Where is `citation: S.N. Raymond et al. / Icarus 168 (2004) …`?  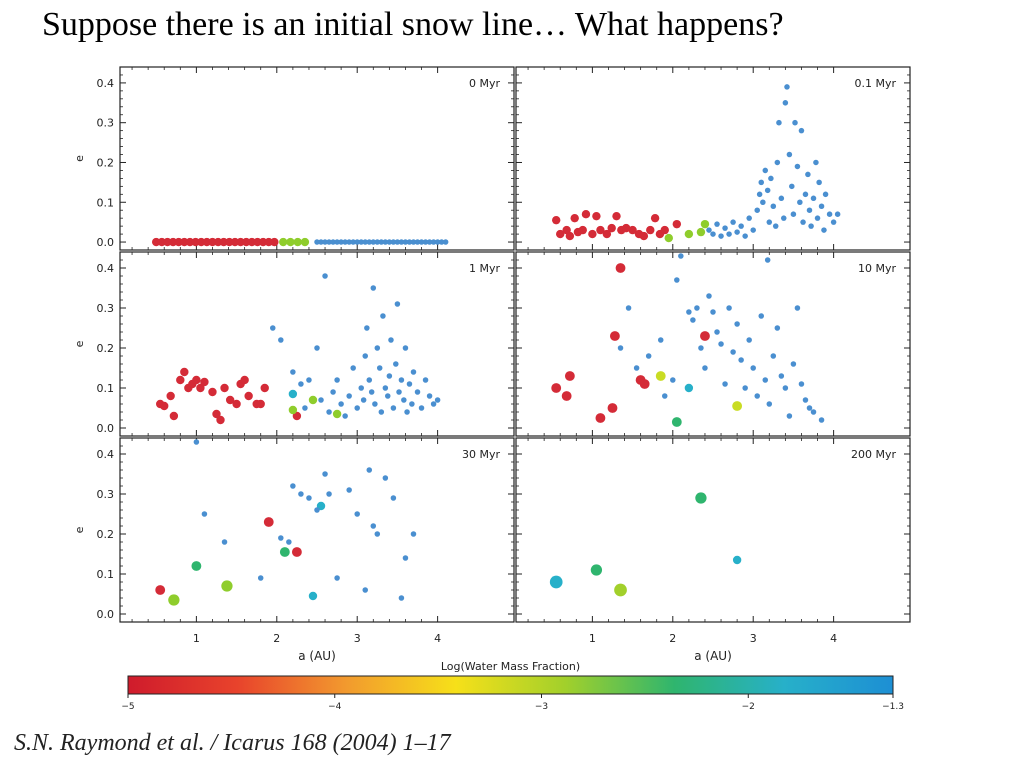
citation: S.N. Raymond et al. / Icarus 168 (2004) … is located at coordinates (232, 743).